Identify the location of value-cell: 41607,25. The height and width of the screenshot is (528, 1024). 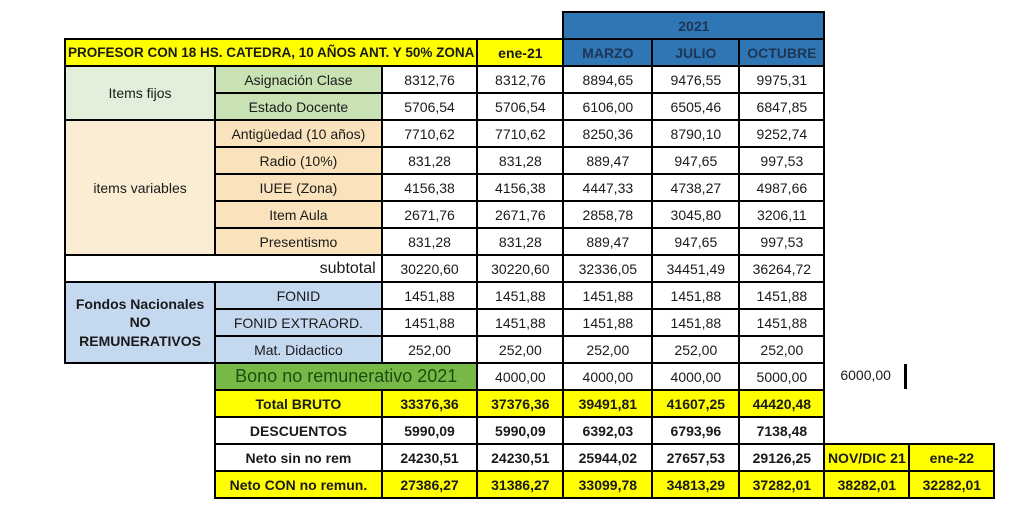
(696, 403).